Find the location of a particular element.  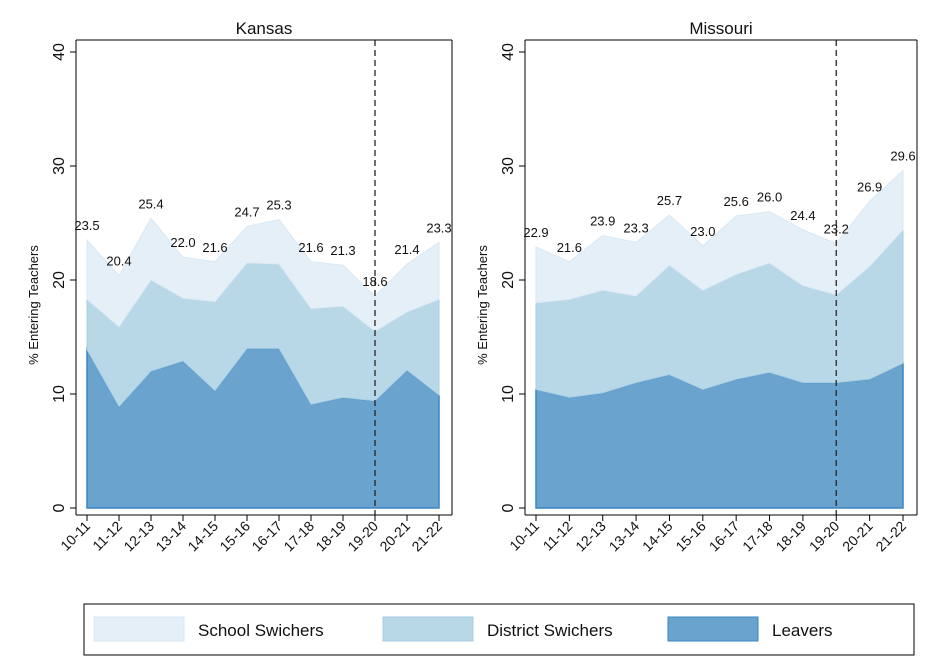

data-label: 25.6 is located at coordinates (736, 201).